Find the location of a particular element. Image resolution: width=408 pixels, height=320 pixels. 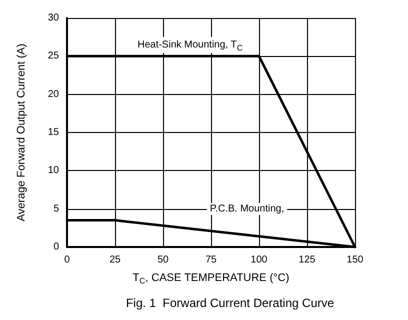

series-label: P.C.B. Mounting, is located at coordinates (247, 209).